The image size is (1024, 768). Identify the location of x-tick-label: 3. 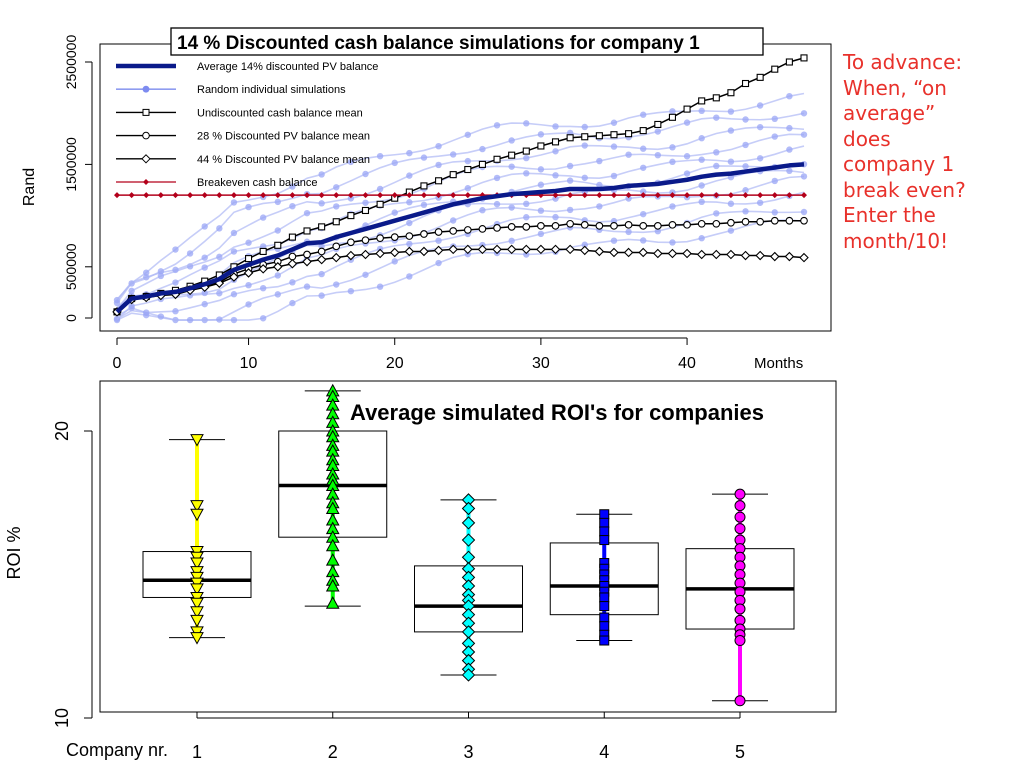
(468, 752).